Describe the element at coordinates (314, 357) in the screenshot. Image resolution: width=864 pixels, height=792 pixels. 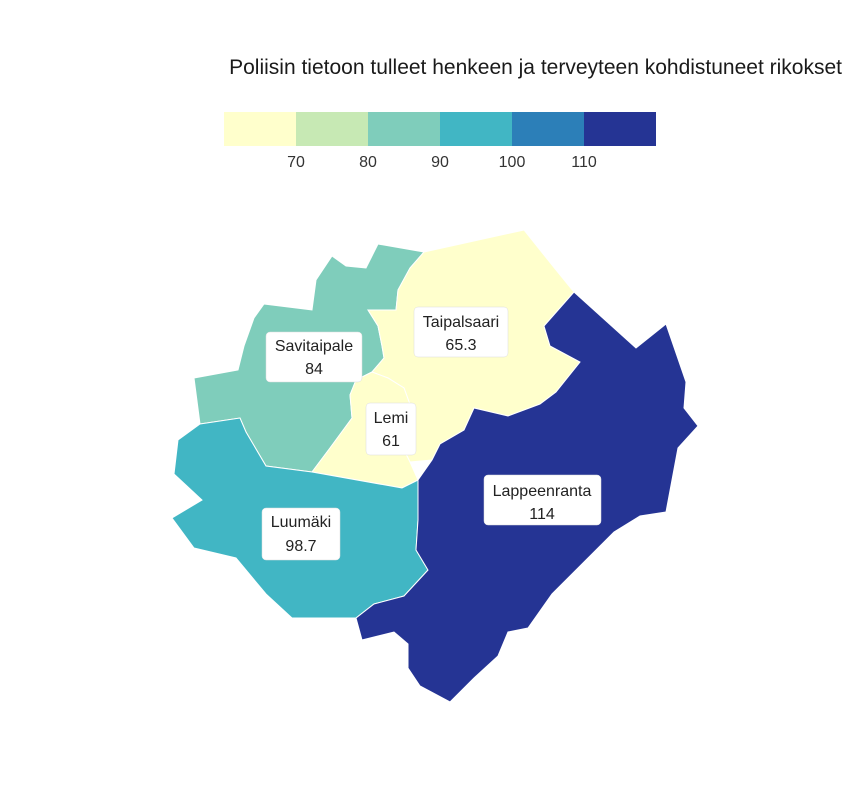
I see `label-savitaipale: Savitaipale 84` at that location.